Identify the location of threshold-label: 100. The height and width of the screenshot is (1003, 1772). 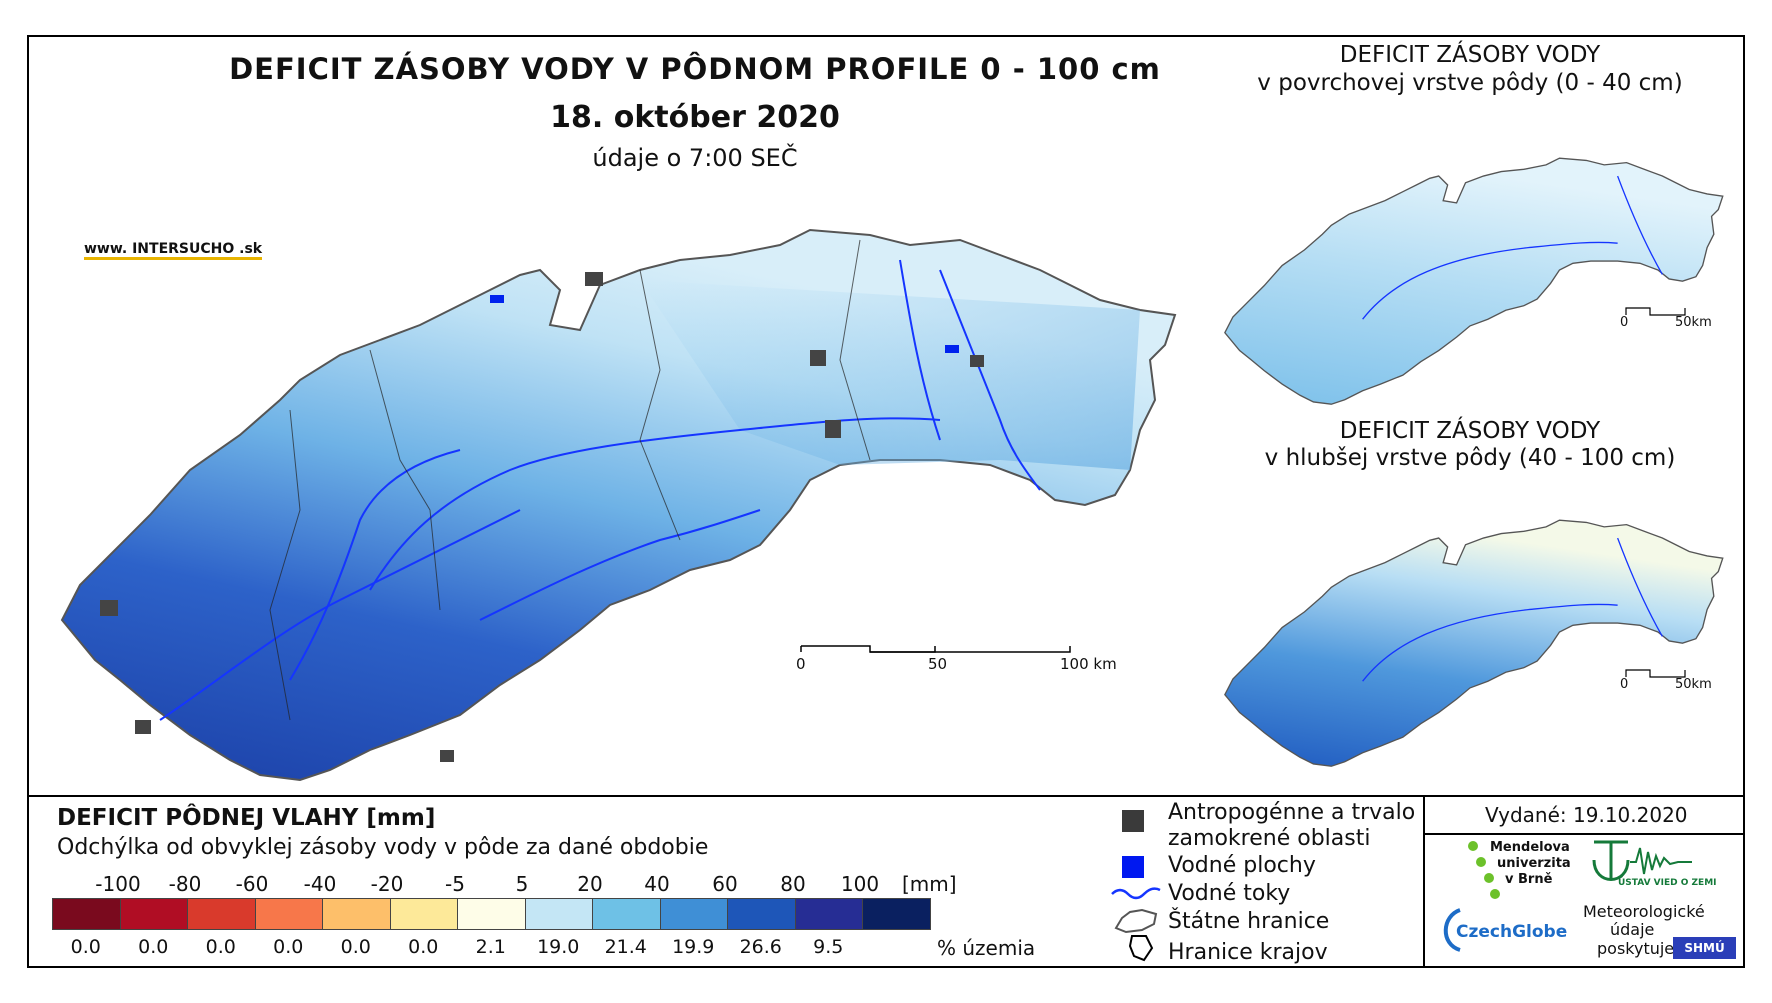
(860, 884).